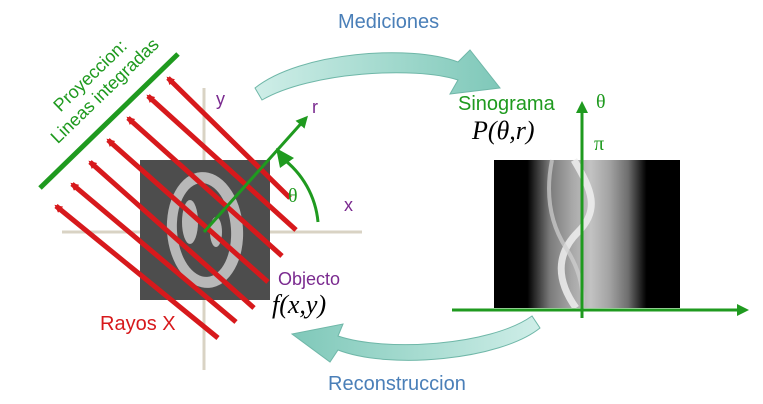 The image size is (763, 404). Describe the element at coordinates (576, 234) in the screenshot. I see `sinogram-trace` at that location.